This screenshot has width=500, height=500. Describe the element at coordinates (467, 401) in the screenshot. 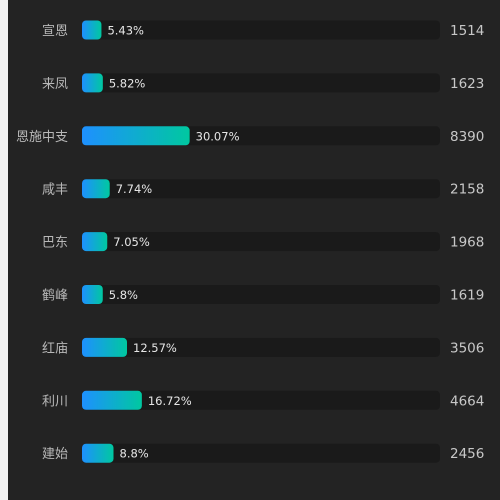

I see `value-label: 4664` at that location.